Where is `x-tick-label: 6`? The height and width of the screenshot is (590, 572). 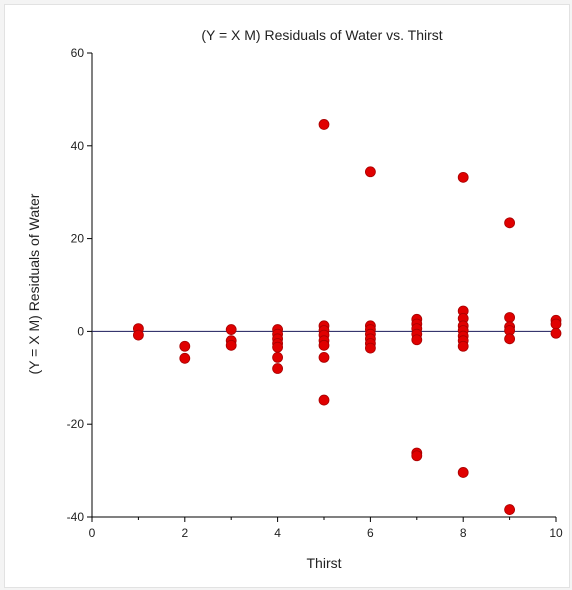
x-tick-label: 6 is located at coordinates (370, 533).